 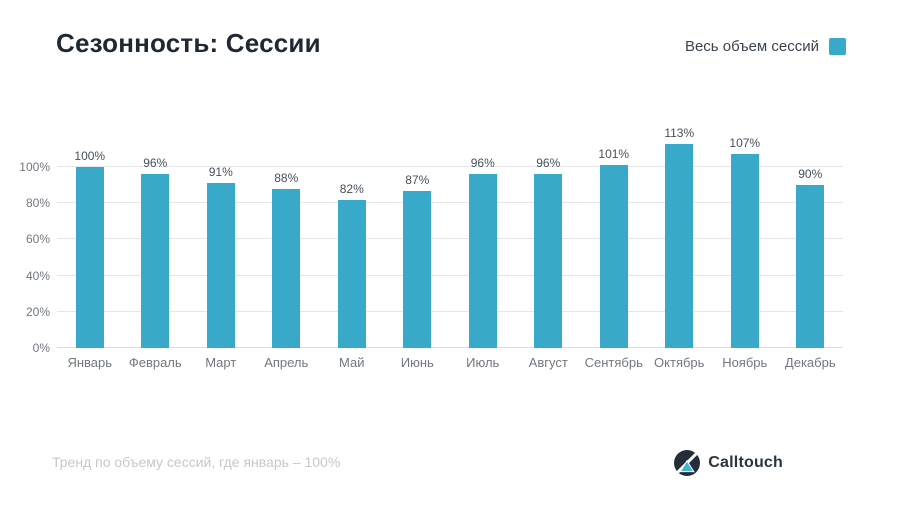 What do you see at coordinates (286, 177) in the screenshot?
I see `bar-value-label: 88%` at bounding box center [286, 177].